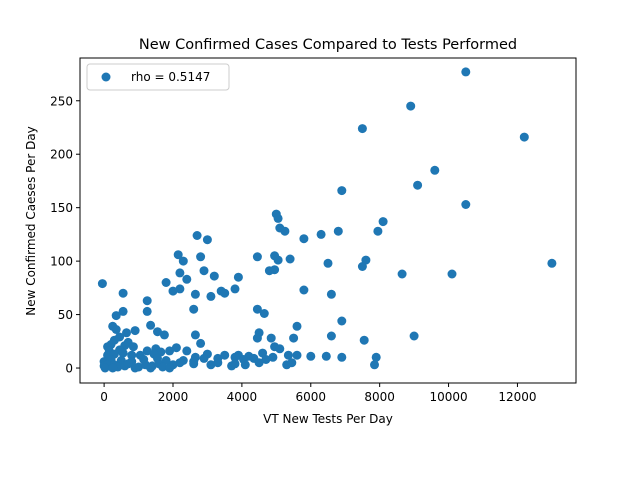  What do you see at coordinates (173, 397) in the screenshot?
I see `x-tick-label: 2000` at bounding box center [173, 397].